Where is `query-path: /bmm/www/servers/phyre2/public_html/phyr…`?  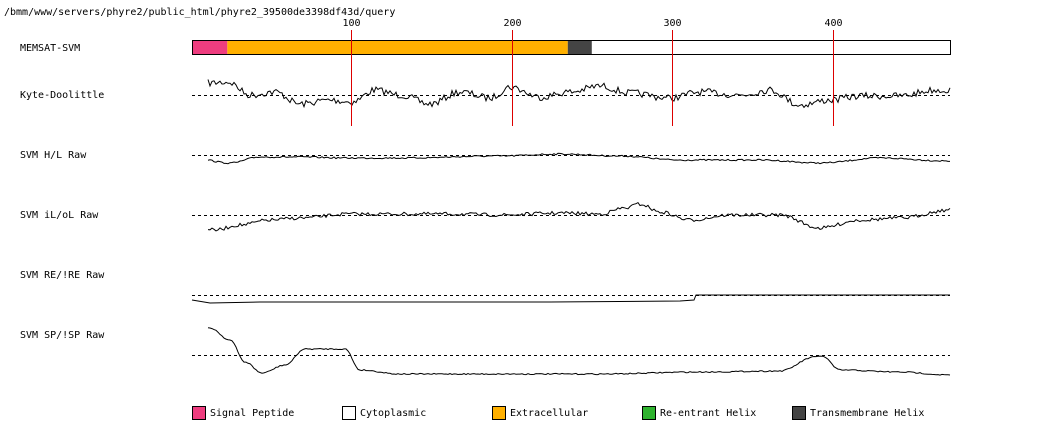 query-path: /bmm/www/servers/phyre2/public_html/phyr… is located at coordinates (199, 12).